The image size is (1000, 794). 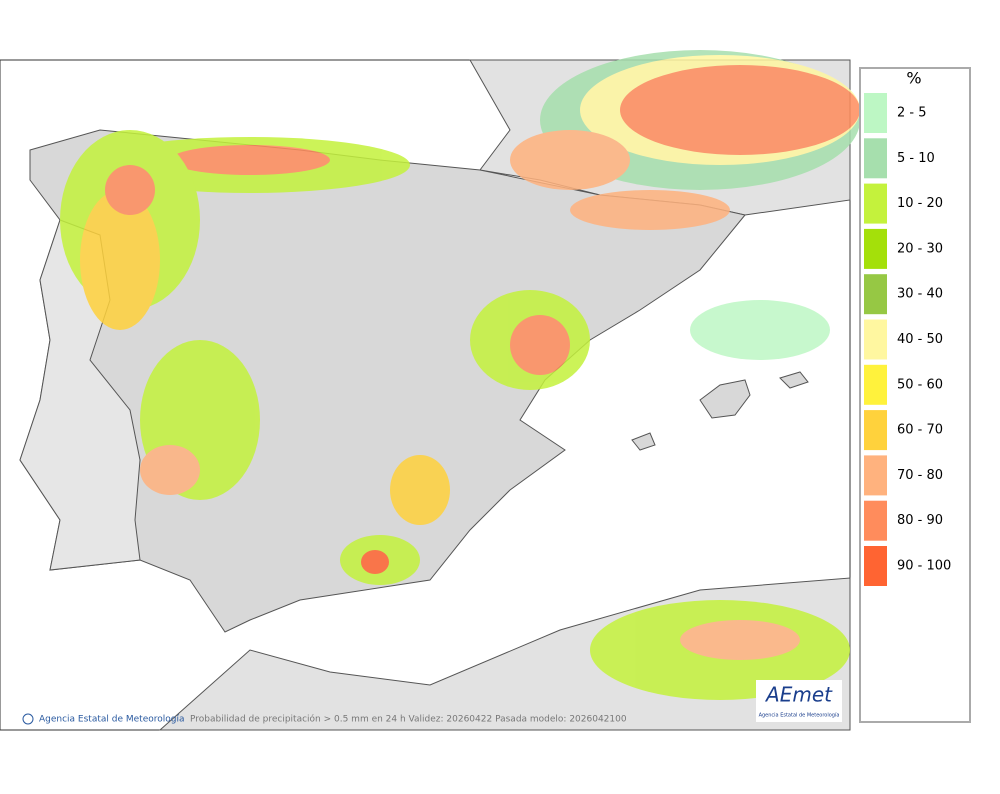 I want to click on logo: AEmet, so click(x=798, y=695).